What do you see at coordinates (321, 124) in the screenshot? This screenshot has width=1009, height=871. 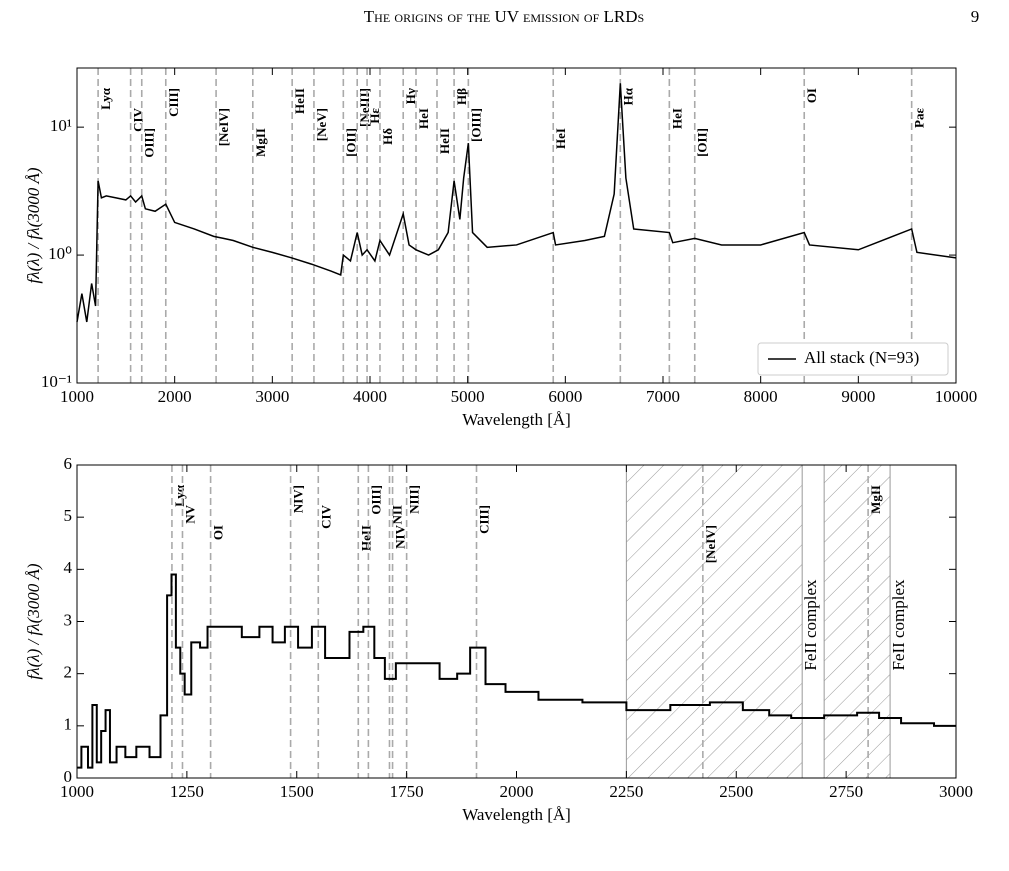 I see `line-label: [NeV]` at bounding box center [321, 124].